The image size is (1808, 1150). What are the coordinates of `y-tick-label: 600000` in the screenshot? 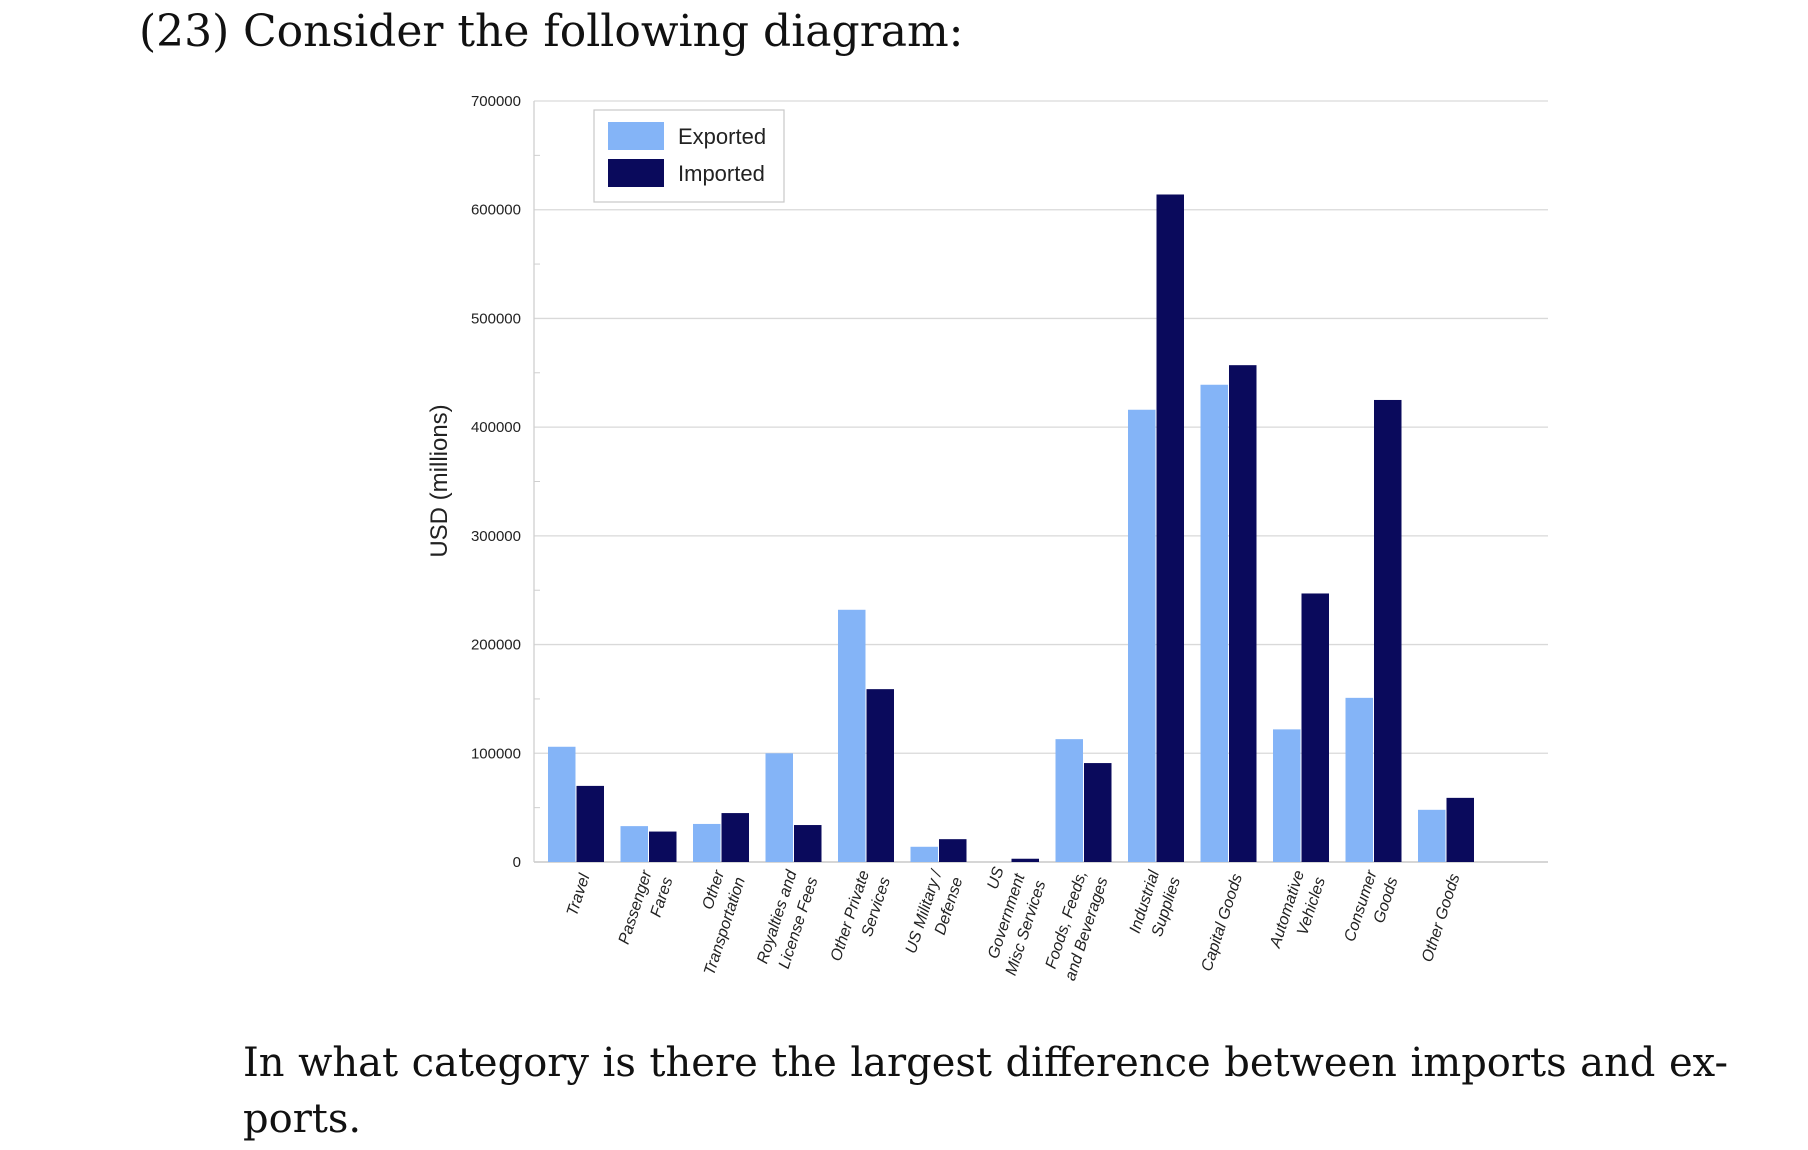 It's located at (496, 210).